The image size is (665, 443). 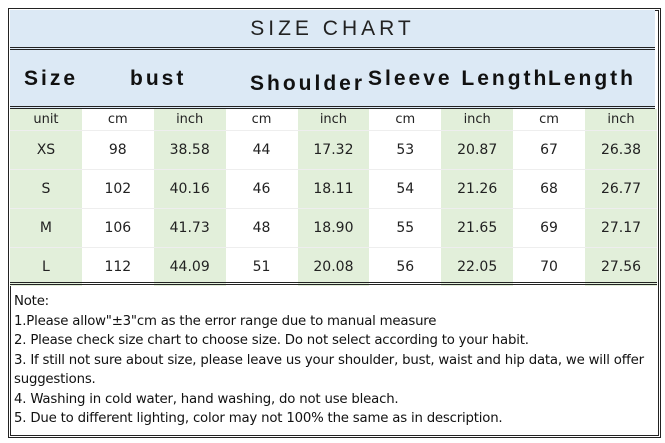 I want to click on table-cell: 18.11, so click(x=333, y=189).